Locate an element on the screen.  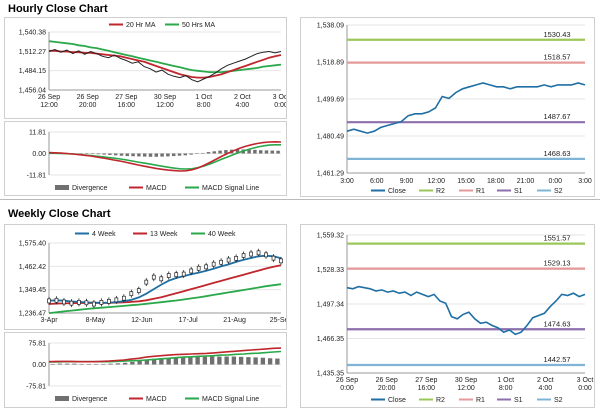
x-tick-label: 17-Jul is located at coordinates (189, 320).